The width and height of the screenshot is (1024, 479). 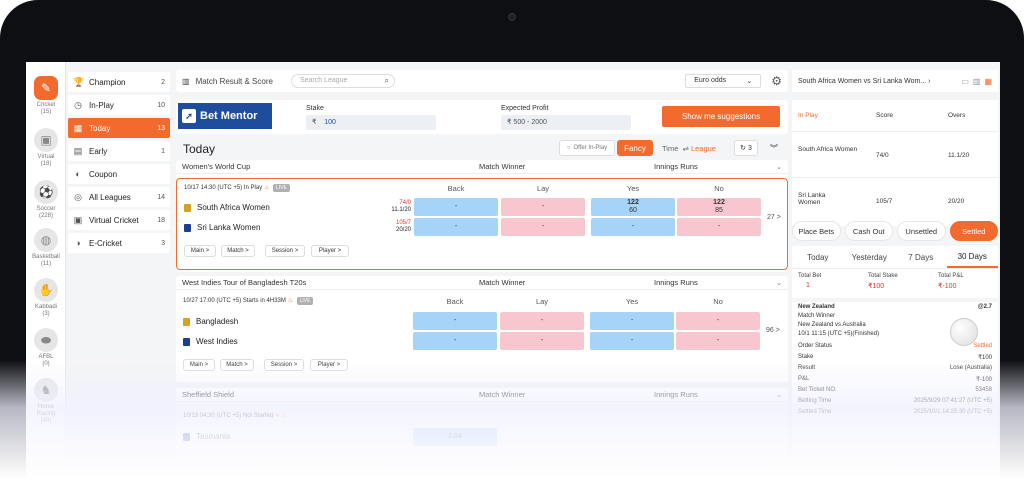 I want to click on menu-label: Virtual Cricket, so click(x=114, y=220).